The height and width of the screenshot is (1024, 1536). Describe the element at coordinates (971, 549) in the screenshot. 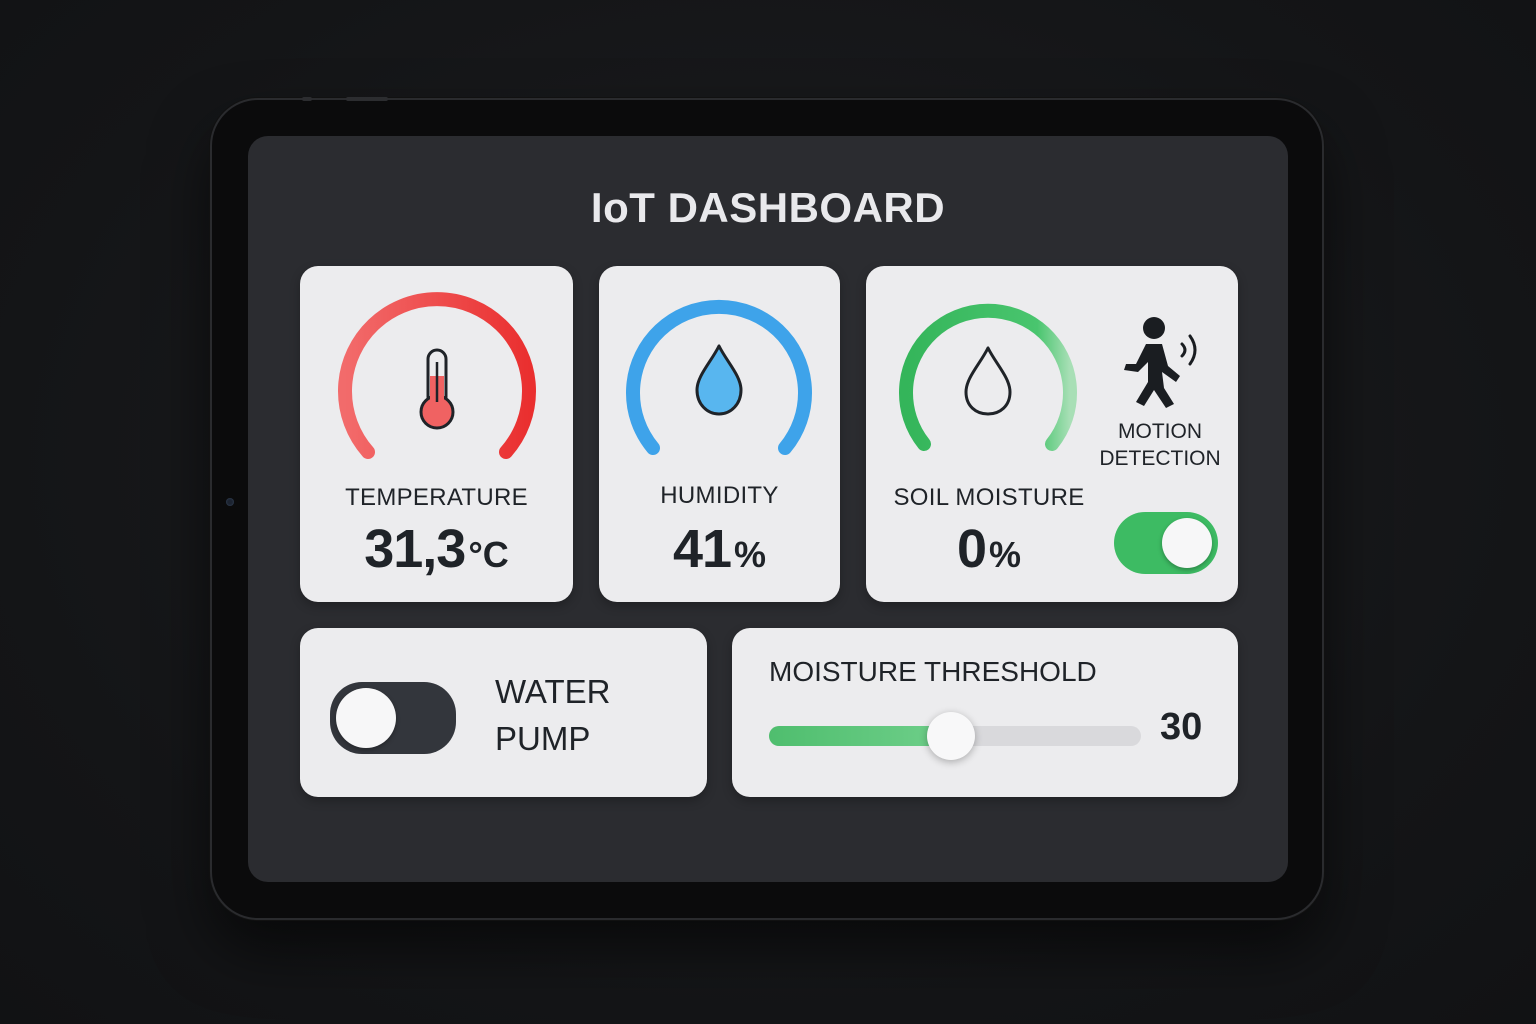

I see `soil-moisture-number: 0` at that location.